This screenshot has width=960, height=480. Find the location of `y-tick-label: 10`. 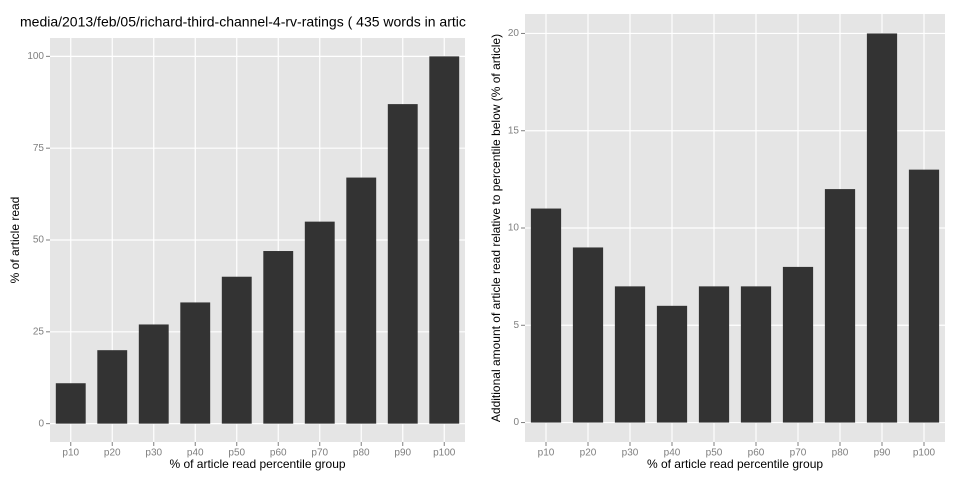

y-tick-label: 10 is located at coordinates (514, 228).